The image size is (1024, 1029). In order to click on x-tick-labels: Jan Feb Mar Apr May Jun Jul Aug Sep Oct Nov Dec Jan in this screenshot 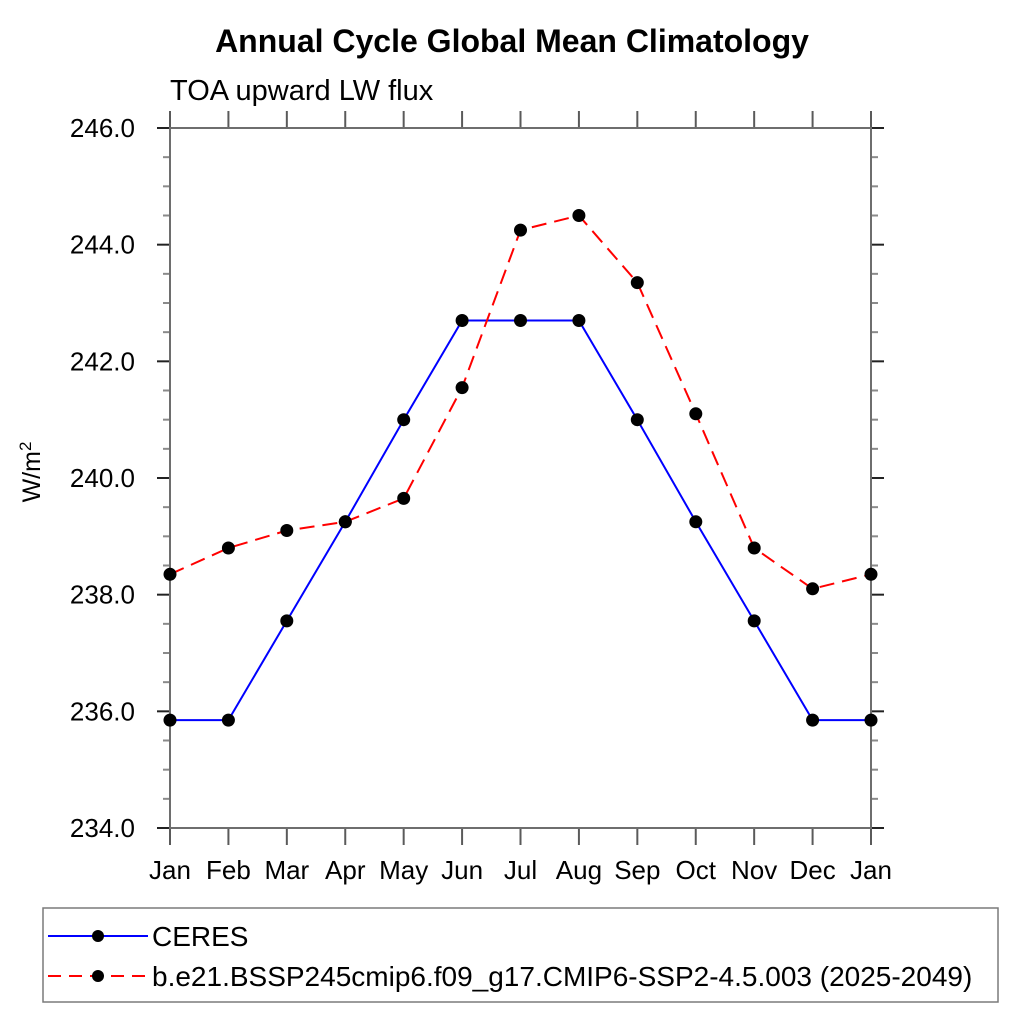, I will do `click(520, 870)`.